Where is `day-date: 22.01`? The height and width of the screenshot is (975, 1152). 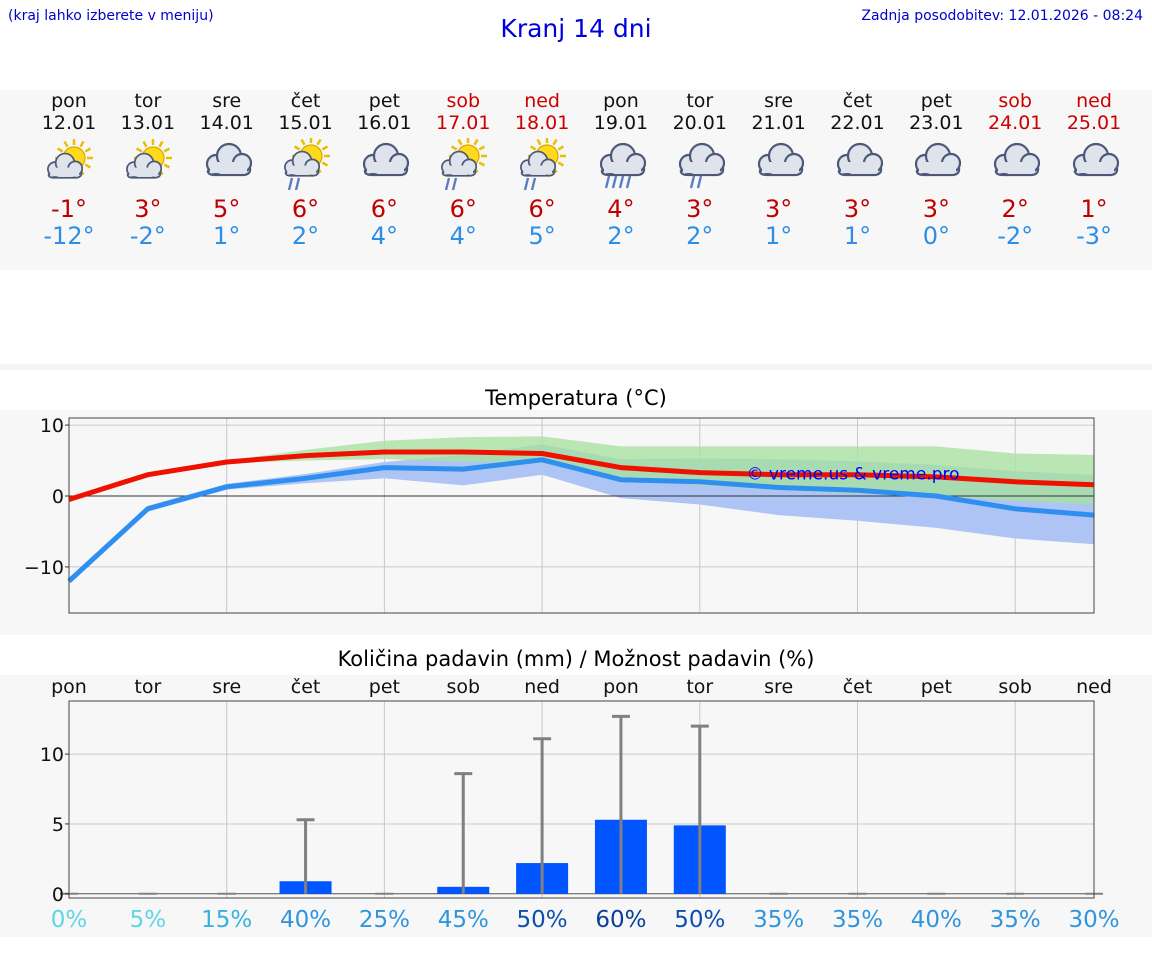 day-date: 22.01 is located at coordinates (857, 123).